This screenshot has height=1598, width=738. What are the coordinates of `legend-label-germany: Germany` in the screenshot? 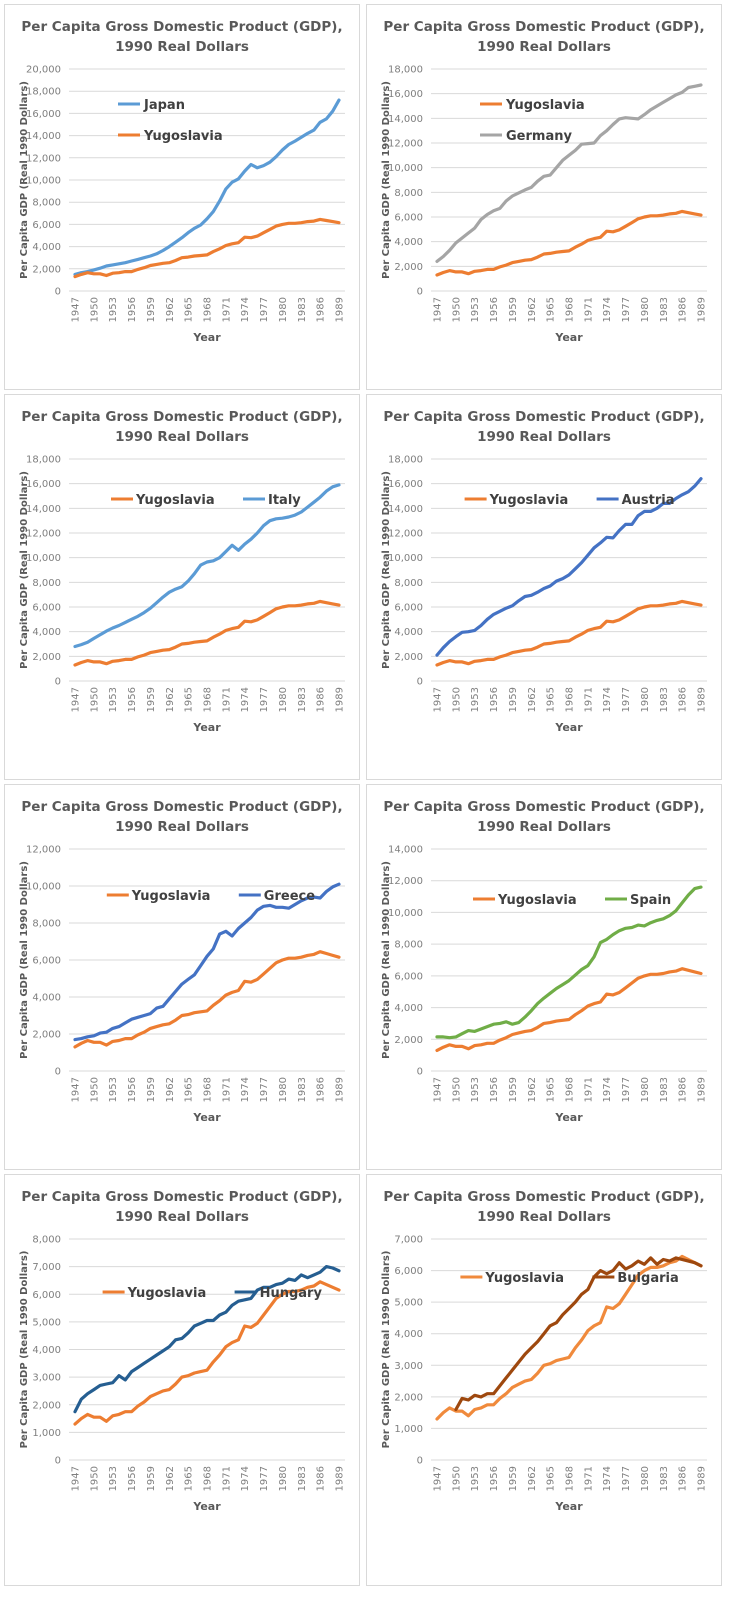 It's located at (539, 136).